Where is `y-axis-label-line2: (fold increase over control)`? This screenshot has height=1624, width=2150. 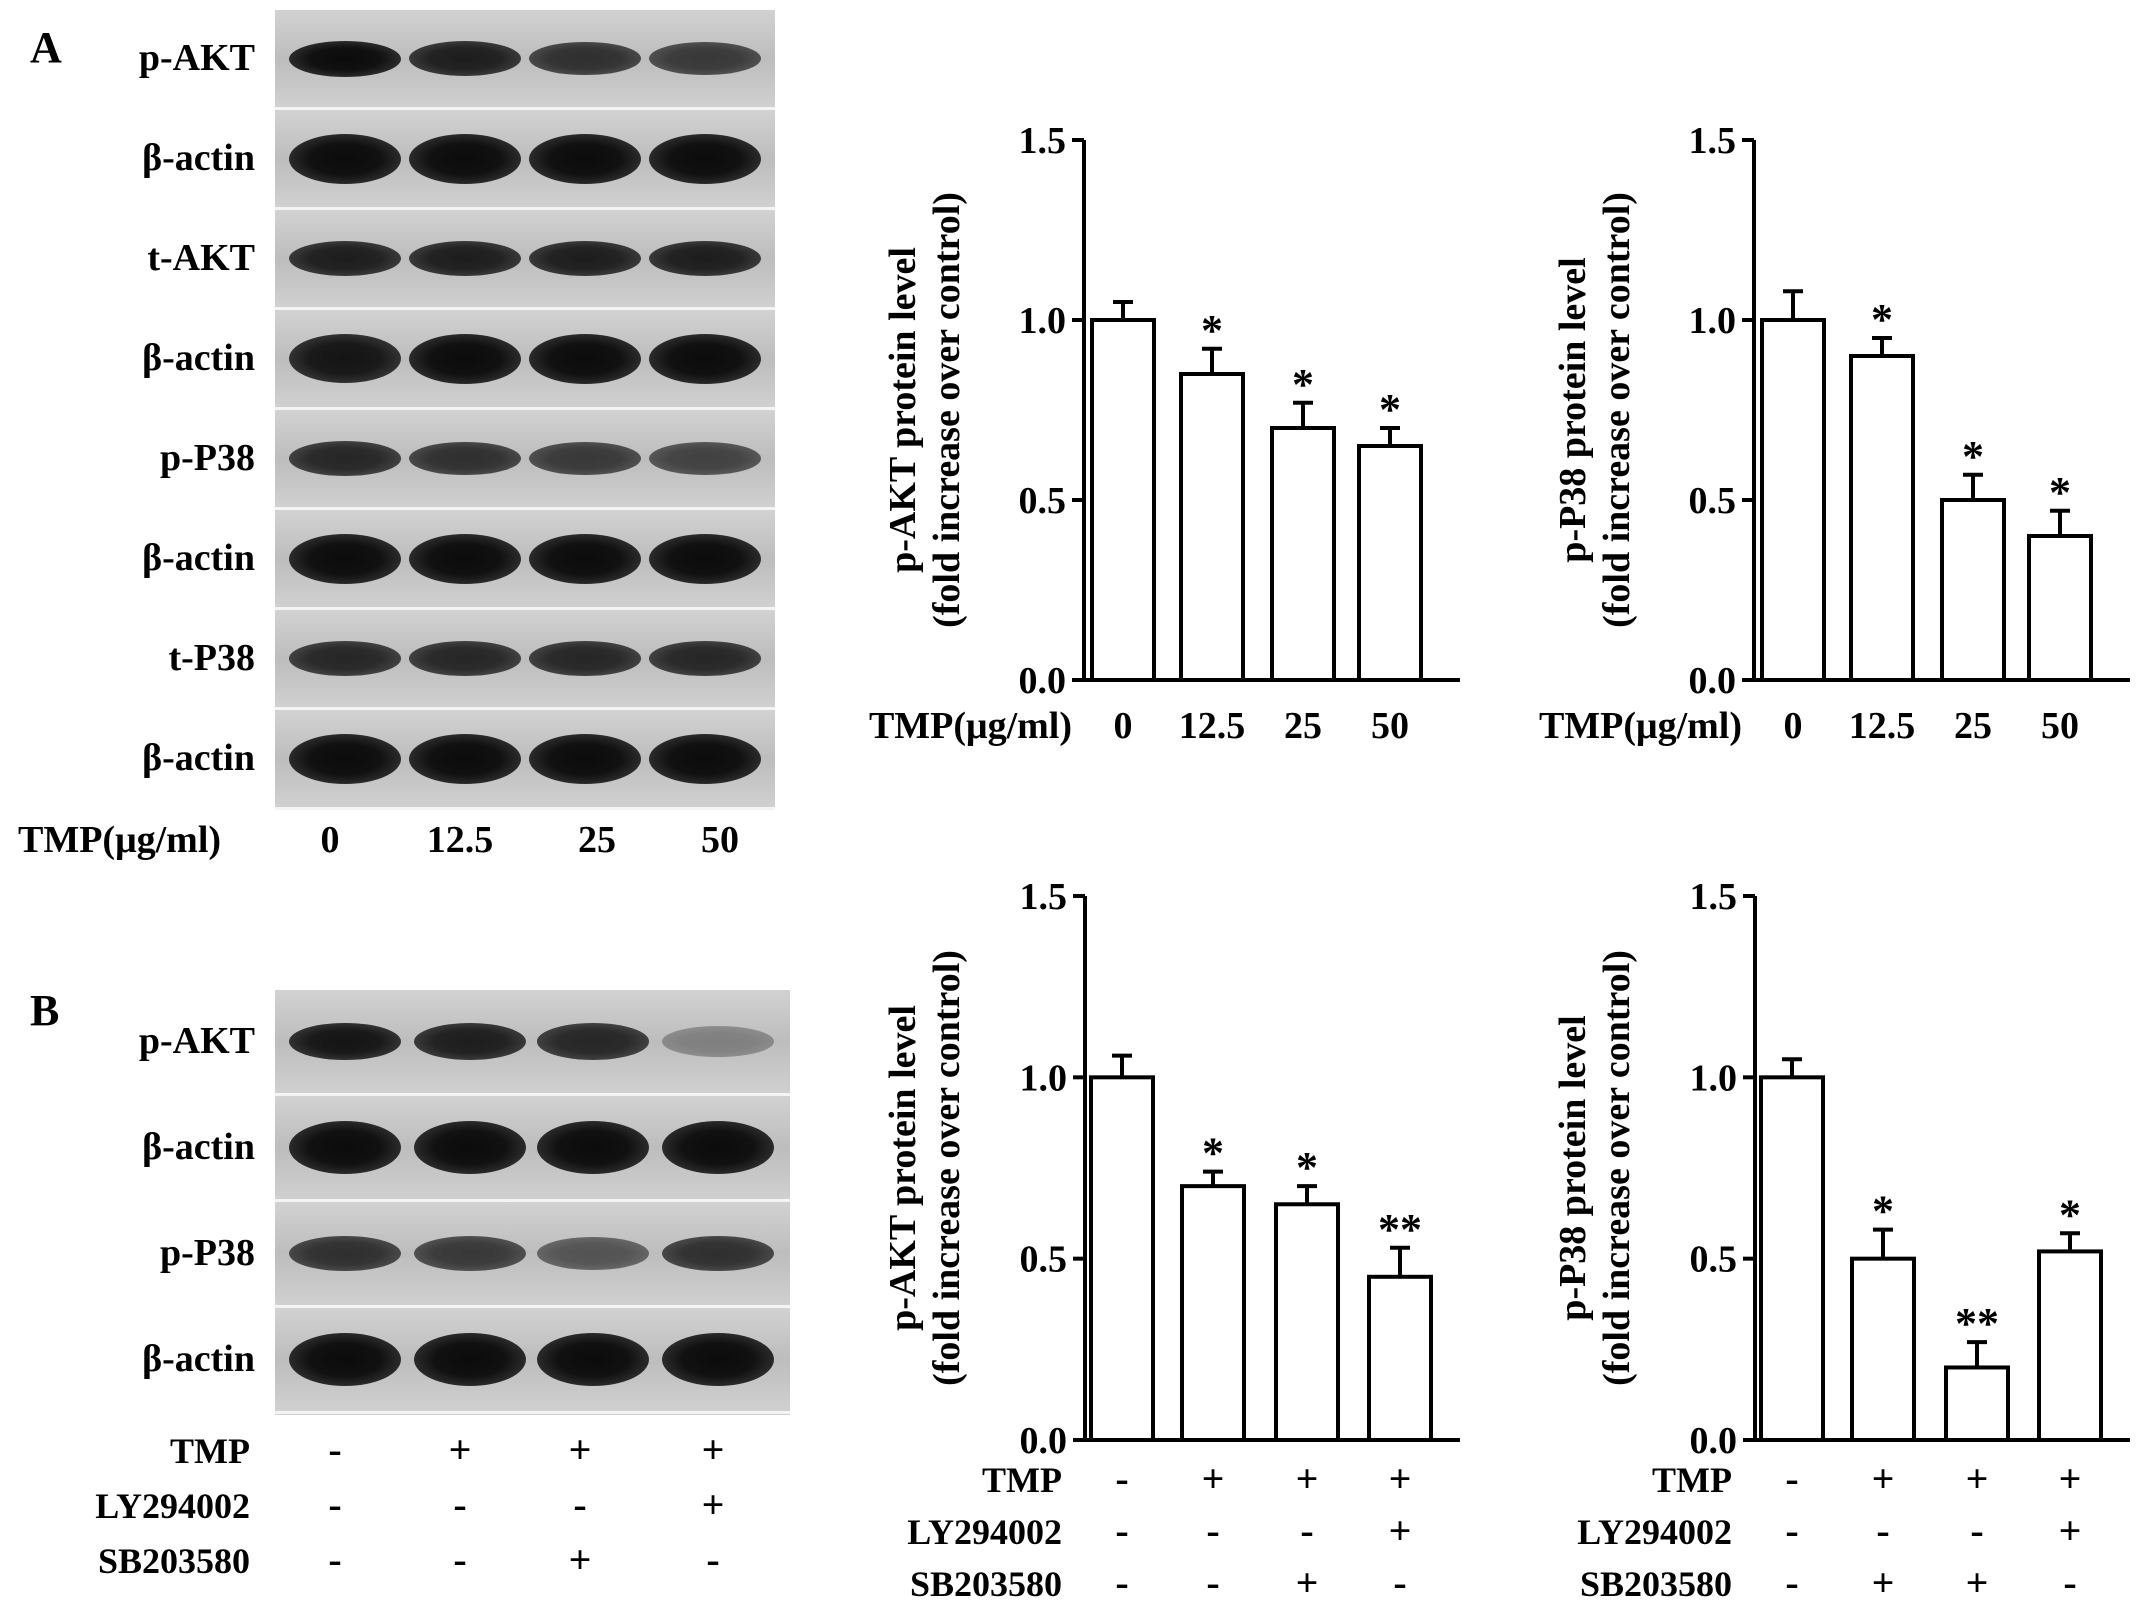
y-axis-label-line2: (fold increase over control) is located at coordinates (947, 410).